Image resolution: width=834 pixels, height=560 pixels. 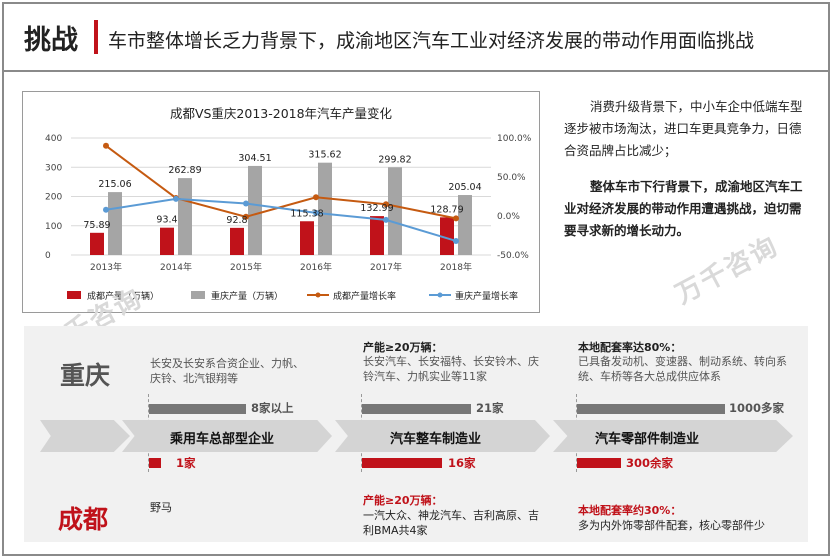 What do you see at coordinates (123, 296) in the screenshot?
I see `legend-label: 成都产量（万辆）` at bounding box center [123, 296].